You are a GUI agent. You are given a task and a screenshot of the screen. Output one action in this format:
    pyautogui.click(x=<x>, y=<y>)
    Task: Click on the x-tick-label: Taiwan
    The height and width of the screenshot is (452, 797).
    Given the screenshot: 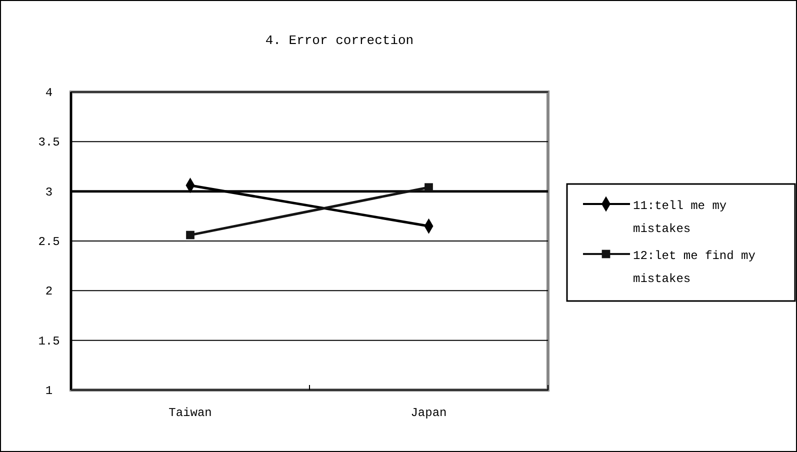 What is the action you would take?
    pyautogui.click(x=190, y=413)
    